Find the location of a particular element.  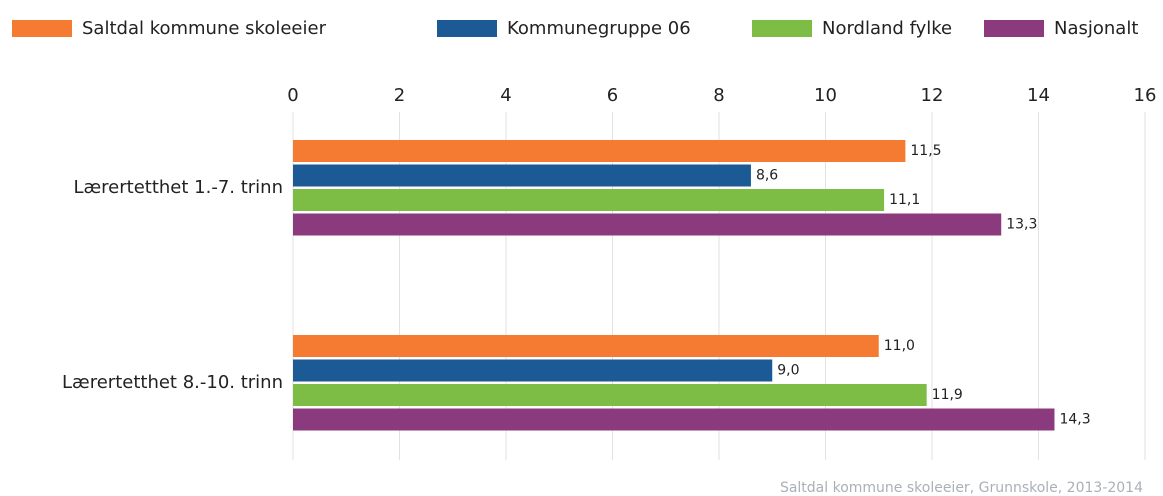

x-tick-label: 16 is located at coordinates (1145, 95).